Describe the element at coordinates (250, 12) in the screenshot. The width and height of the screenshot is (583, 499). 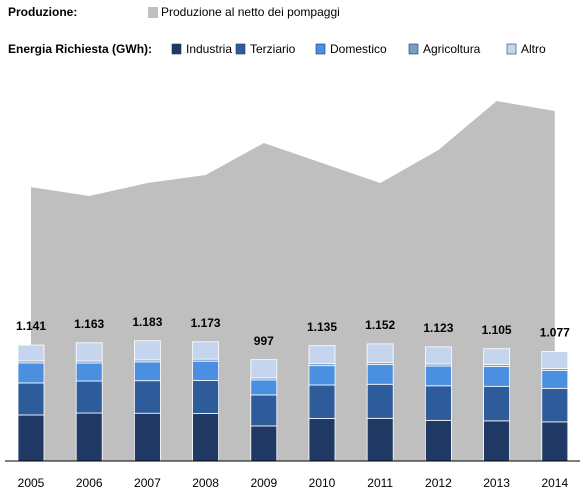
I see `legend-label: Produzione al netto dei pompaggi` at that location.